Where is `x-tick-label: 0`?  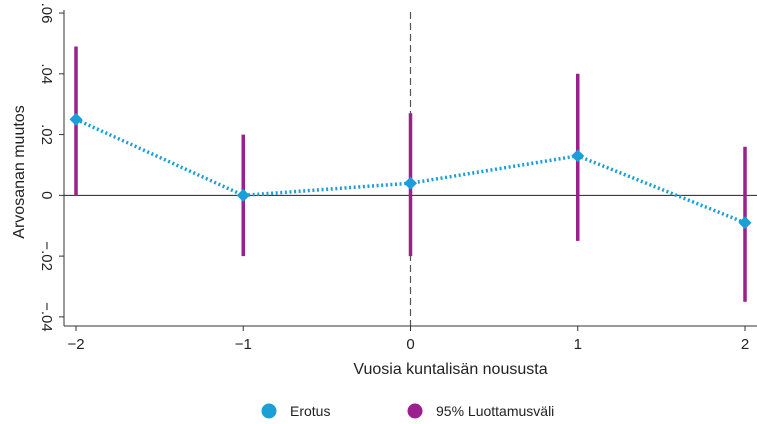 x-tick-label: 0 is located at coordinates (410, 344).